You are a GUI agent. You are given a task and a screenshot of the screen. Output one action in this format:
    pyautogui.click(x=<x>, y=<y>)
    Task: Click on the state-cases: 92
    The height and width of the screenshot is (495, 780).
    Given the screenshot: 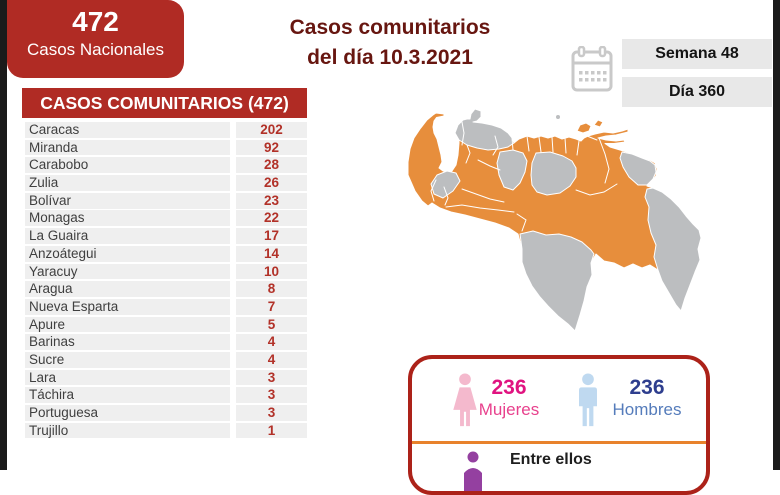 What is the action you would take?
    pyautogui.click(x=271, y=147)
    